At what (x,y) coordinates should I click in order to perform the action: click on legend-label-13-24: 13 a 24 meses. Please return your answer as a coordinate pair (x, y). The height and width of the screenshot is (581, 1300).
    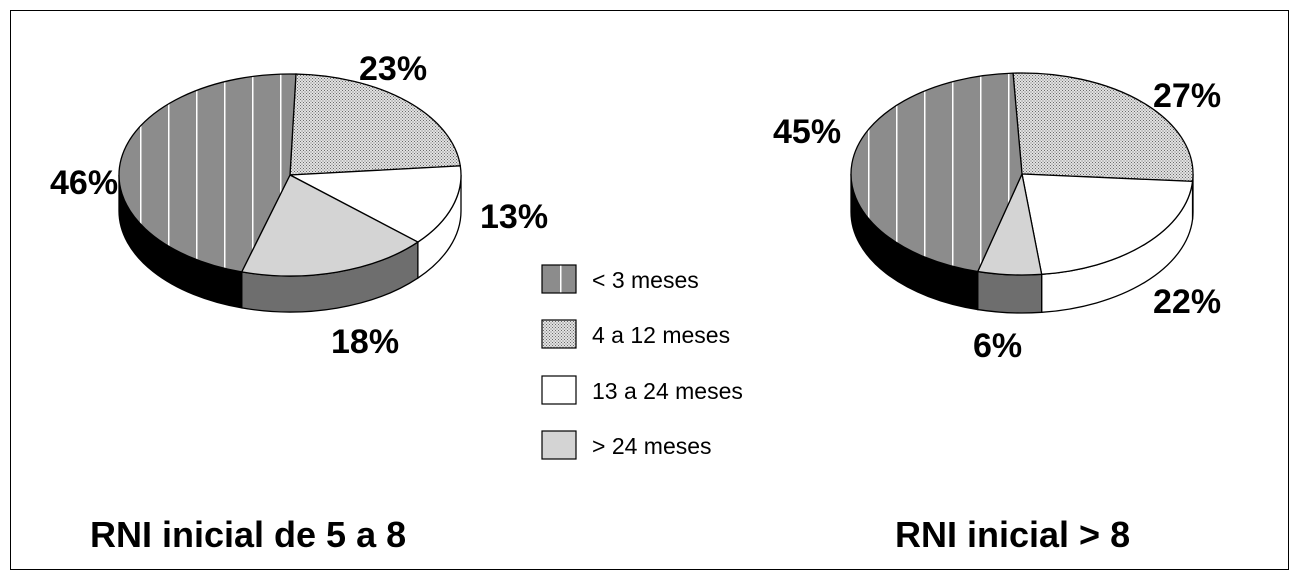
    Looking at the image, I should click on (667, 391).